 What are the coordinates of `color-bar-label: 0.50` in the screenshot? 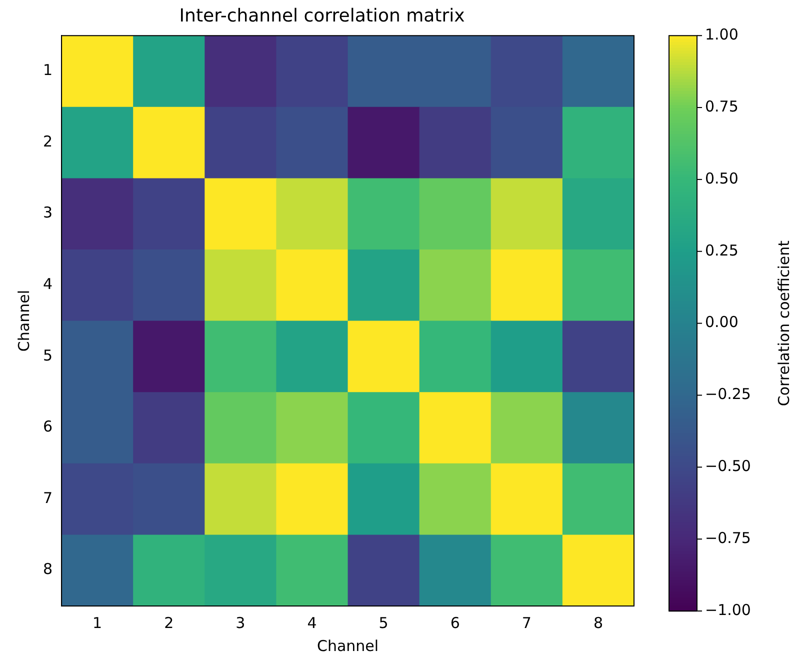 It's located at (721, 178).